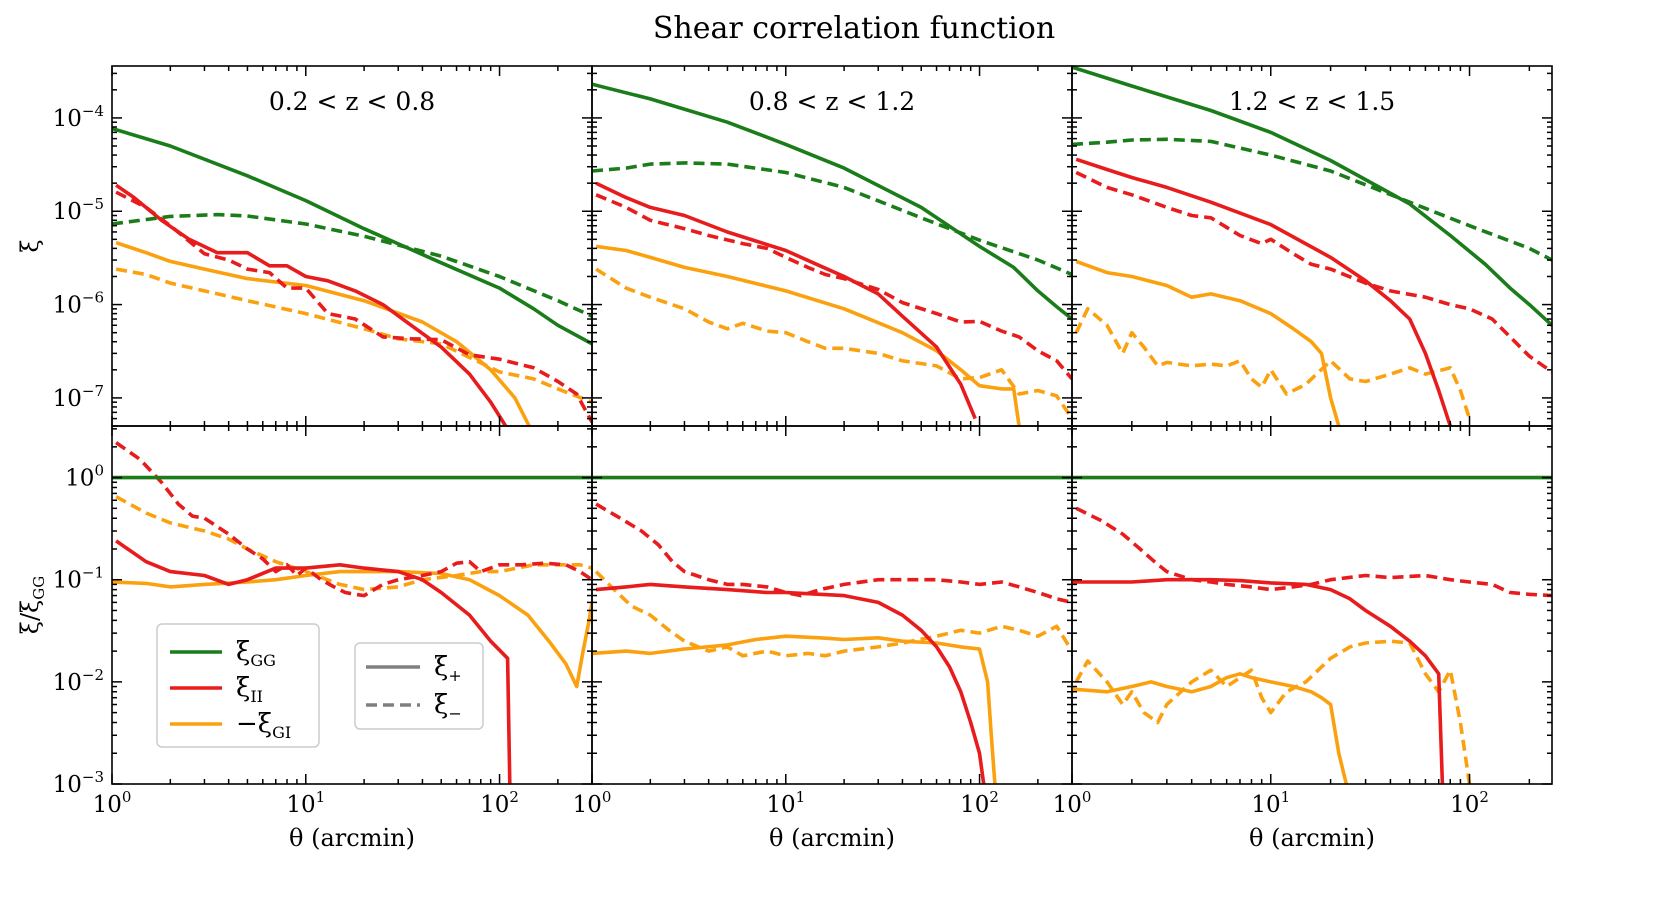 The height and width of the screenshot is (918, 1661). Describe the element at coordinates (832, 101) in the screenshot. I see `panel-2-redshift-label: 0.8 < z < 1.2` at that location.